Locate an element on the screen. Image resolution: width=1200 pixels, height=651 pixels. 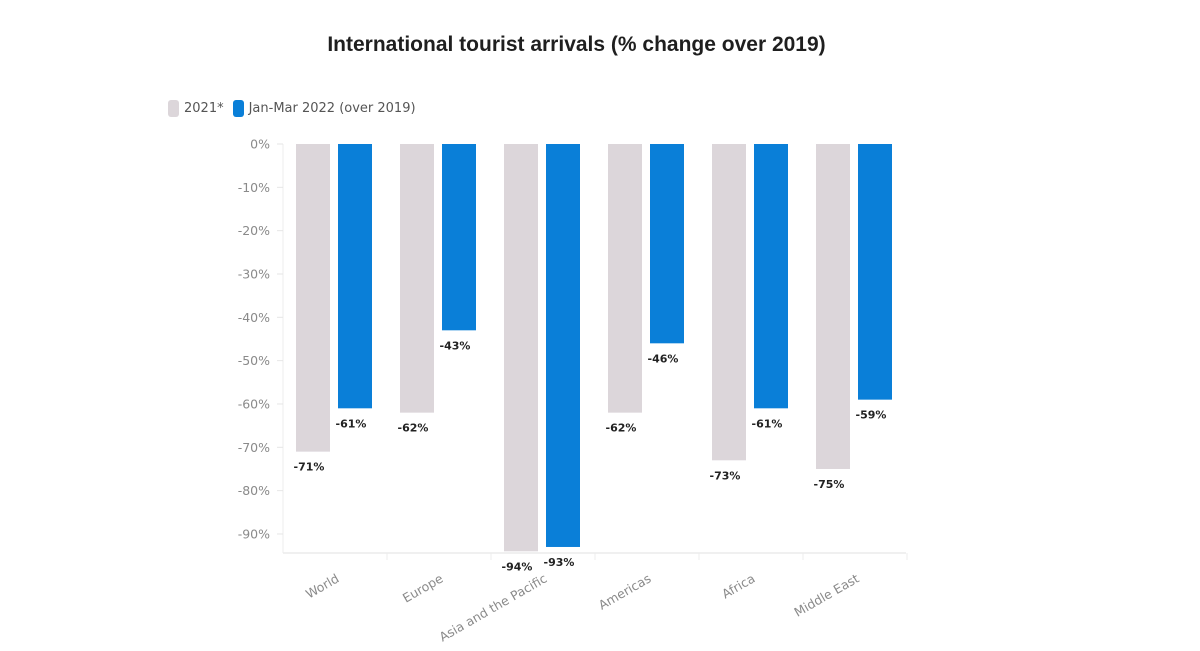
bar-jan-mar-2022-middle-east is located at coordinates (875, 272).